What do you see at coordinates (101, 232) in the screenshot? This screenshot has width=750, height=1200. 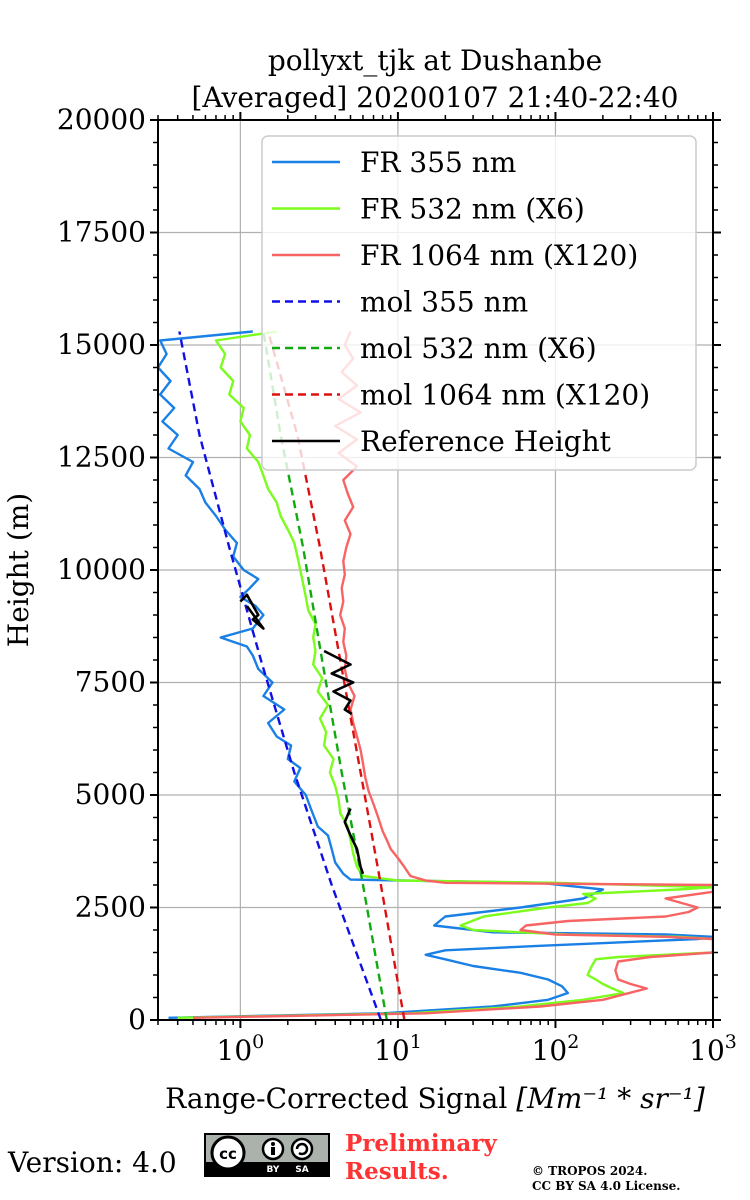 I see `y-tick-label: 17500` at bounding box center [101, 232].